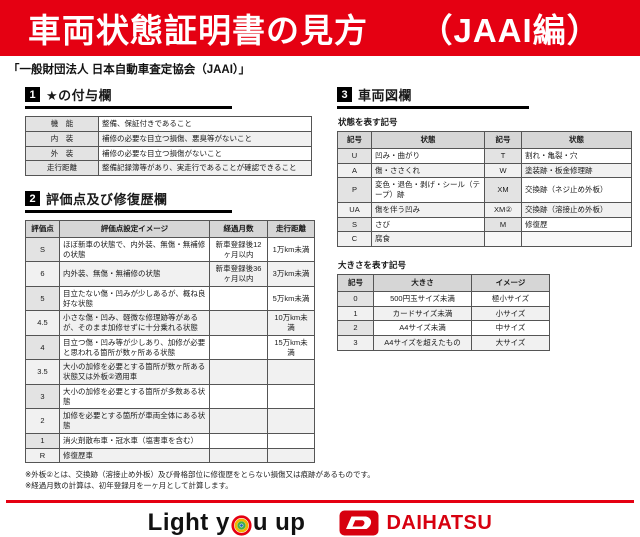  I want to click on column-header: 経過月数, so click(238, 229).